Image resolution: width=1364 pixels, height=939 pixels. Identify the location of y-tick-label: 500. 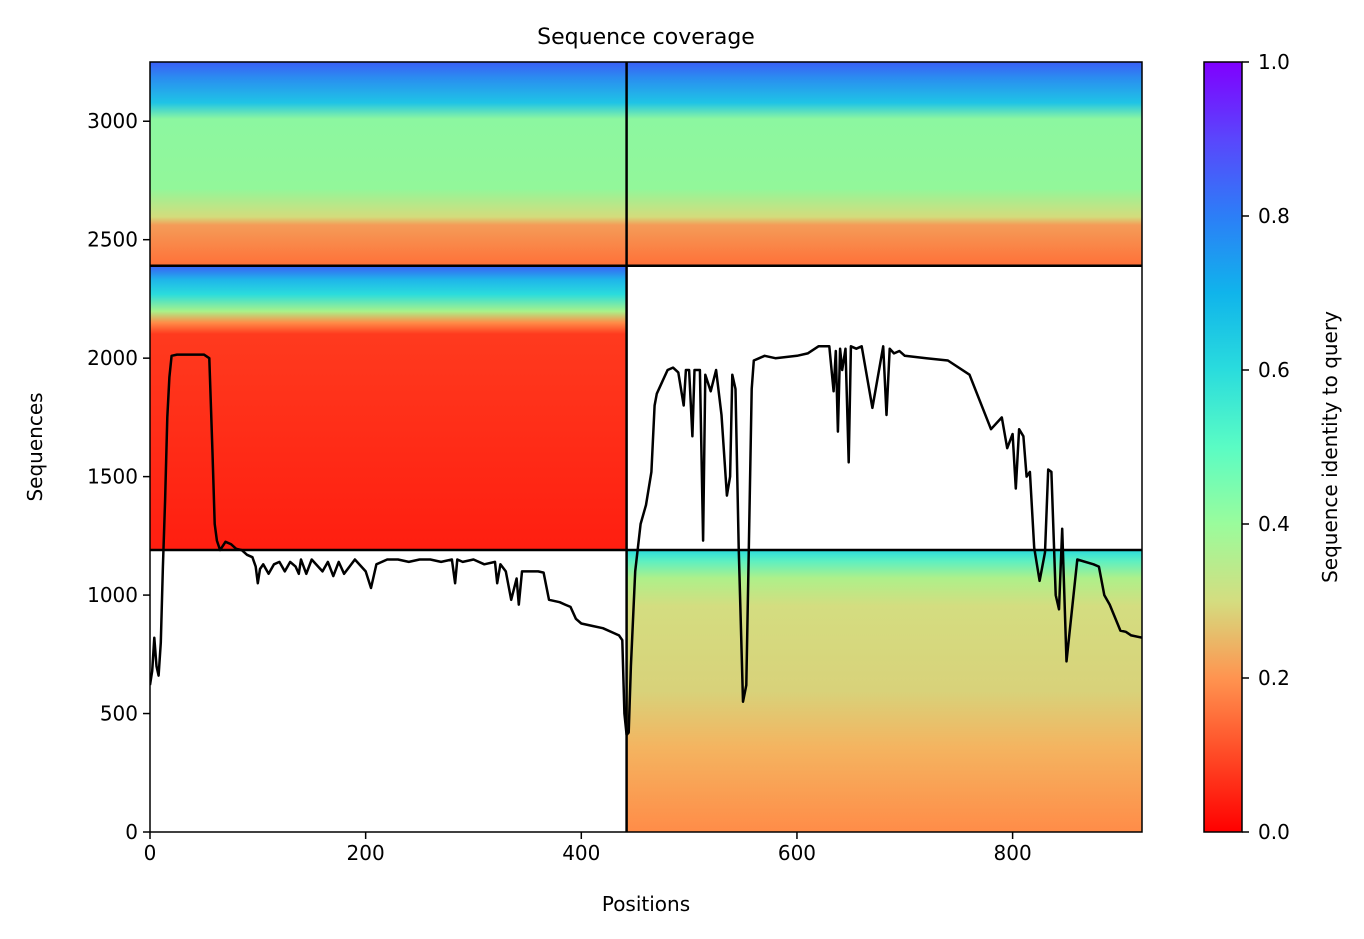
(119, 714).